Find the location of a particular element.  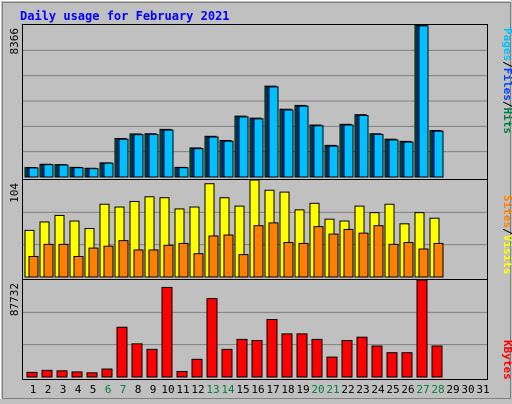

legend-kbytes: KBytes is located at coordinates (506, 360).